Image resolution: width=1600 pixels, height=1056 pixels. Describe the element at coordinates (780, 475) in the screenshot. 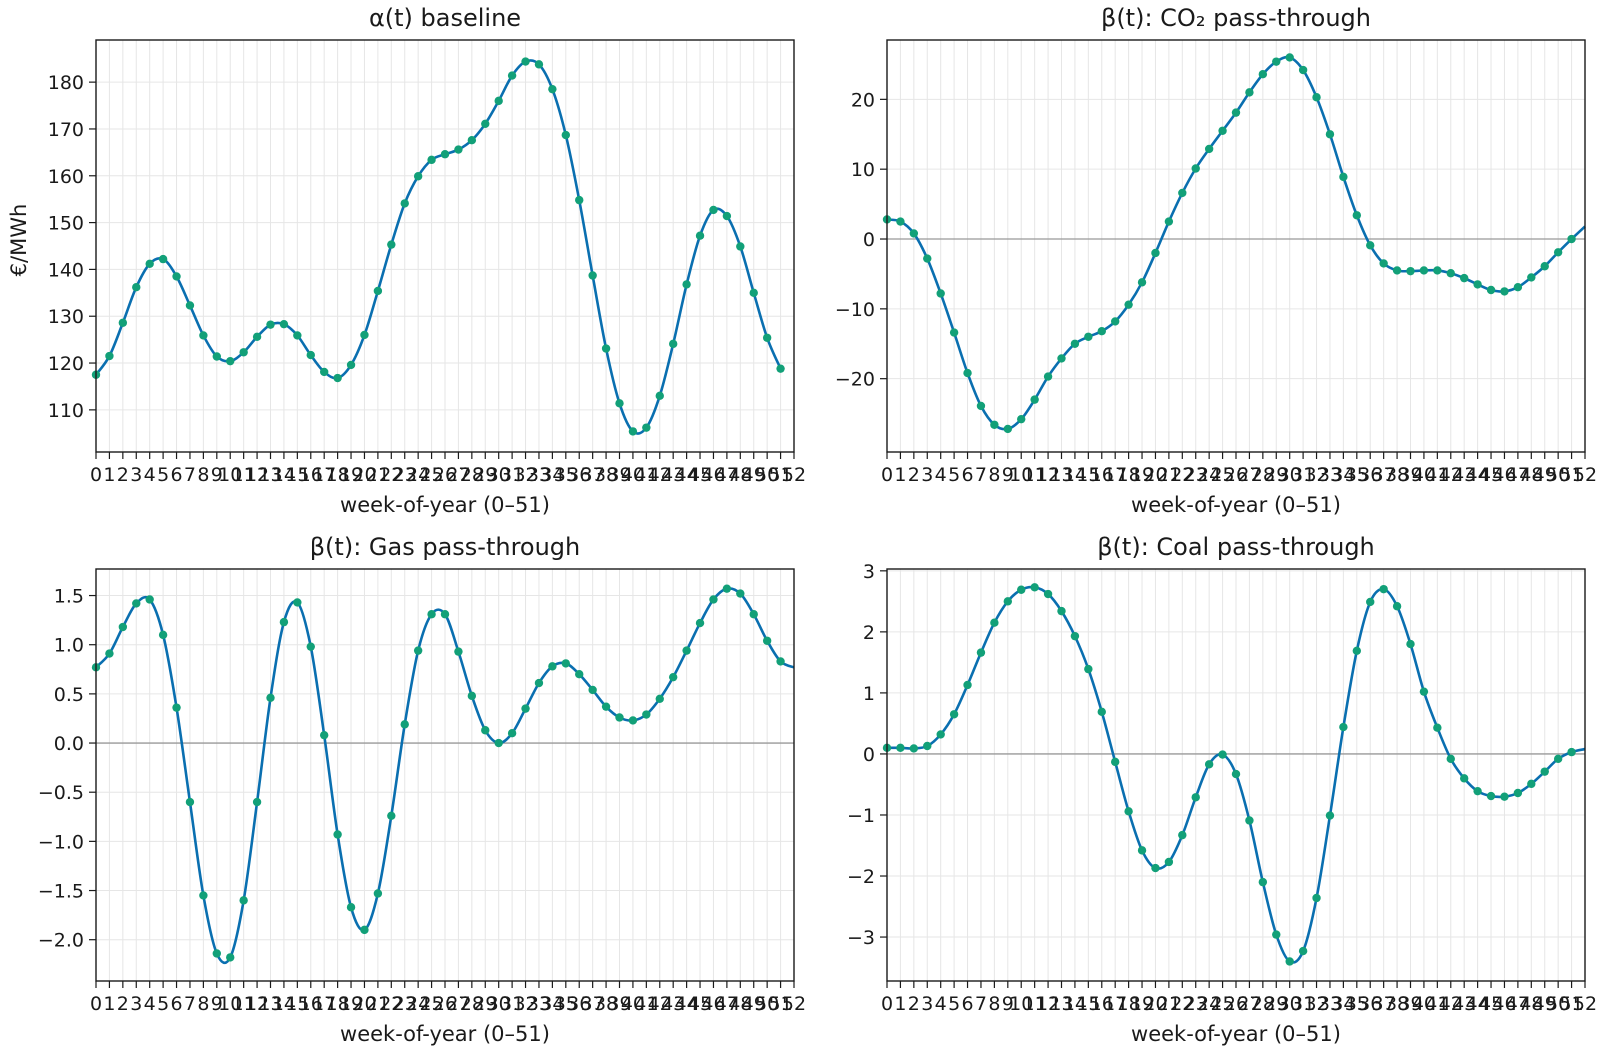

I see `x-tick-label: 51` at that location.